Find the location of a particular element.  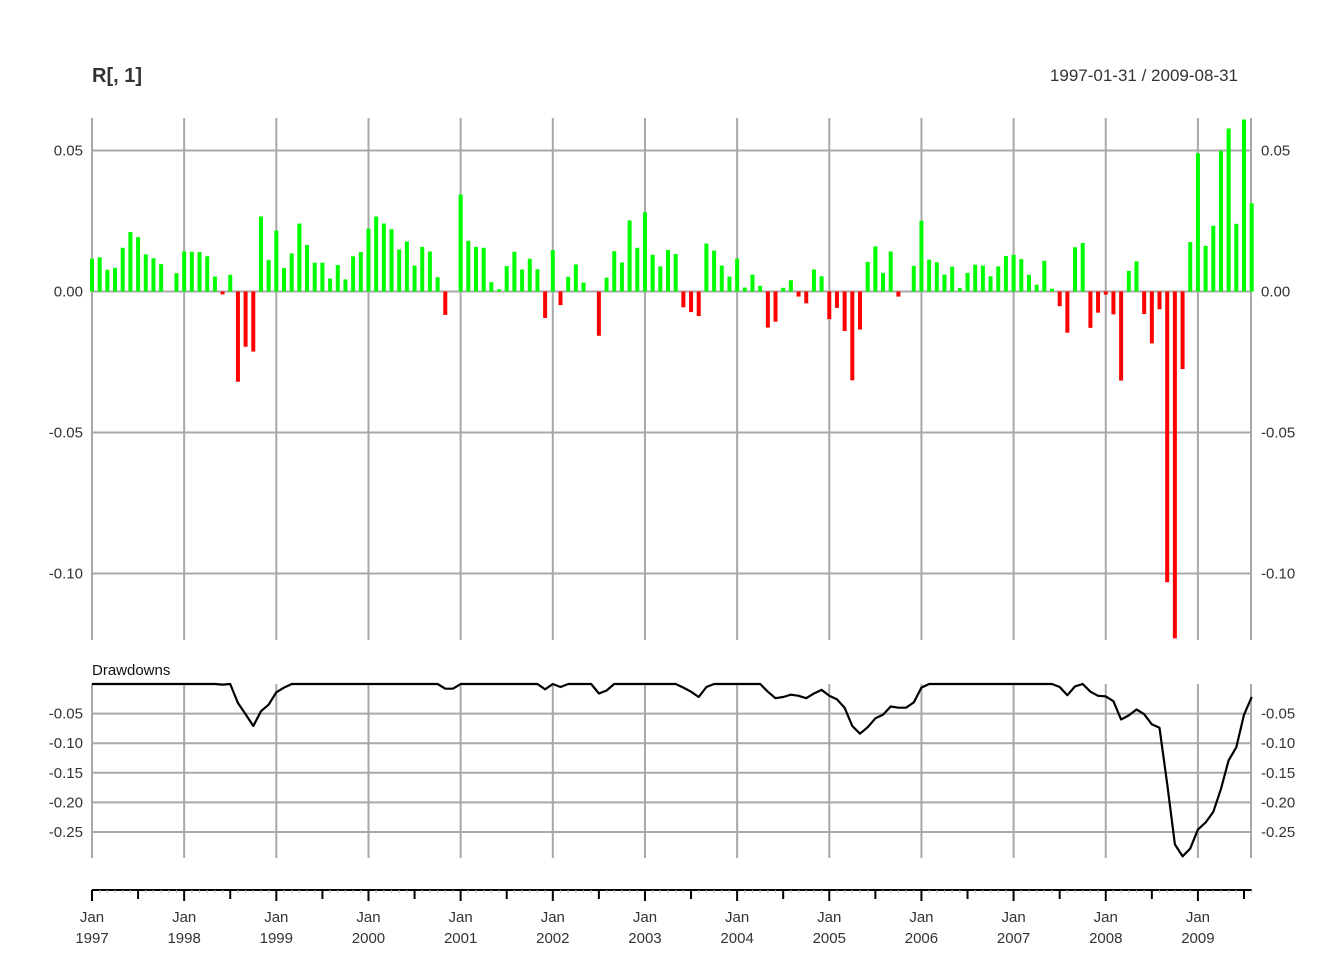

returns-y-tick-label-right: -0.10 is located at coordinates (1278, 574).